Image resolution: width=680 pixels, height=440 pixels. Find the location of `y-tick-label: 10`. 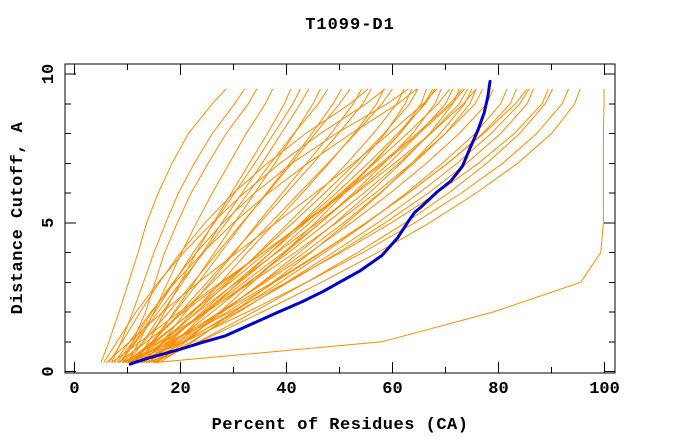

y-tick-label: 10 is located at coordinates (49, 74).